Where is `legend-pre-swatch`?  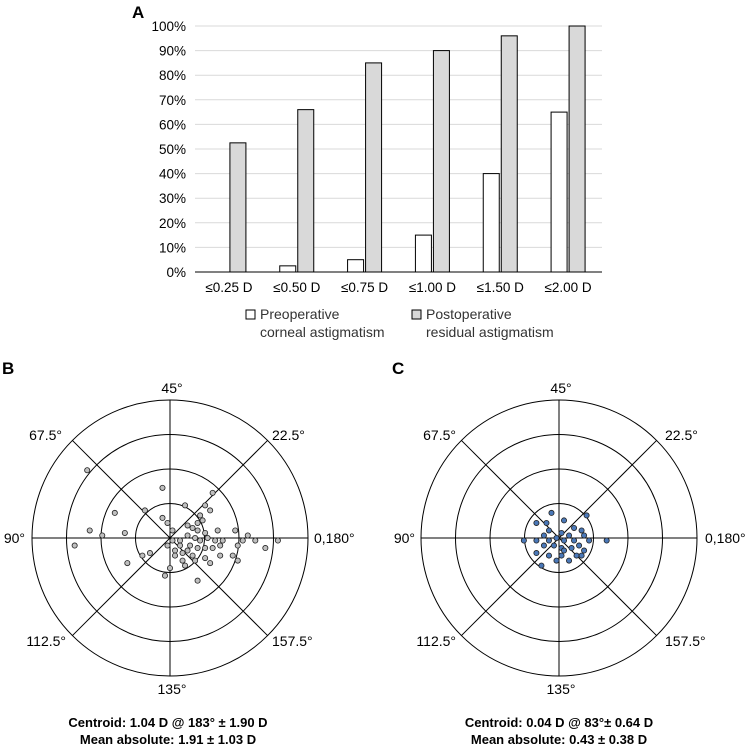
legend-pre-swatch is located at coordinates (250, 314).